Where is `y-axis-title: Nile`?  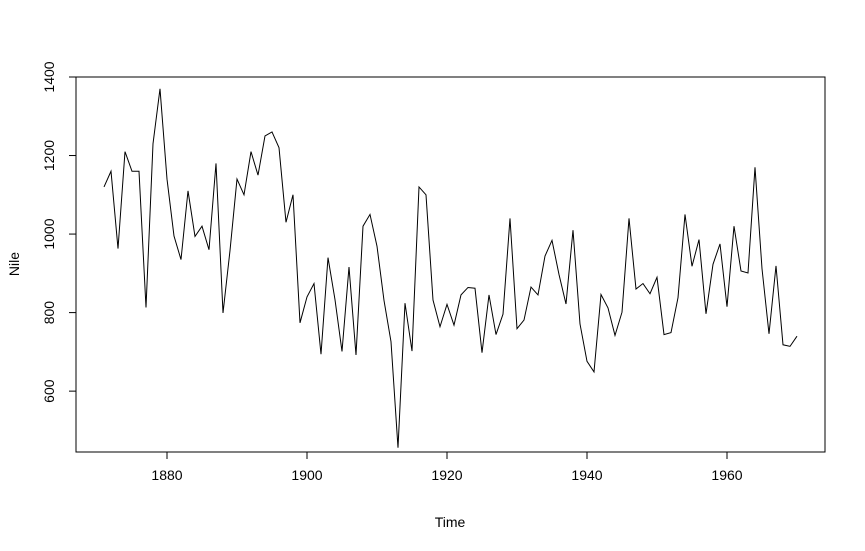
y-axis-title: Nile is located at coordinates (14, 264).